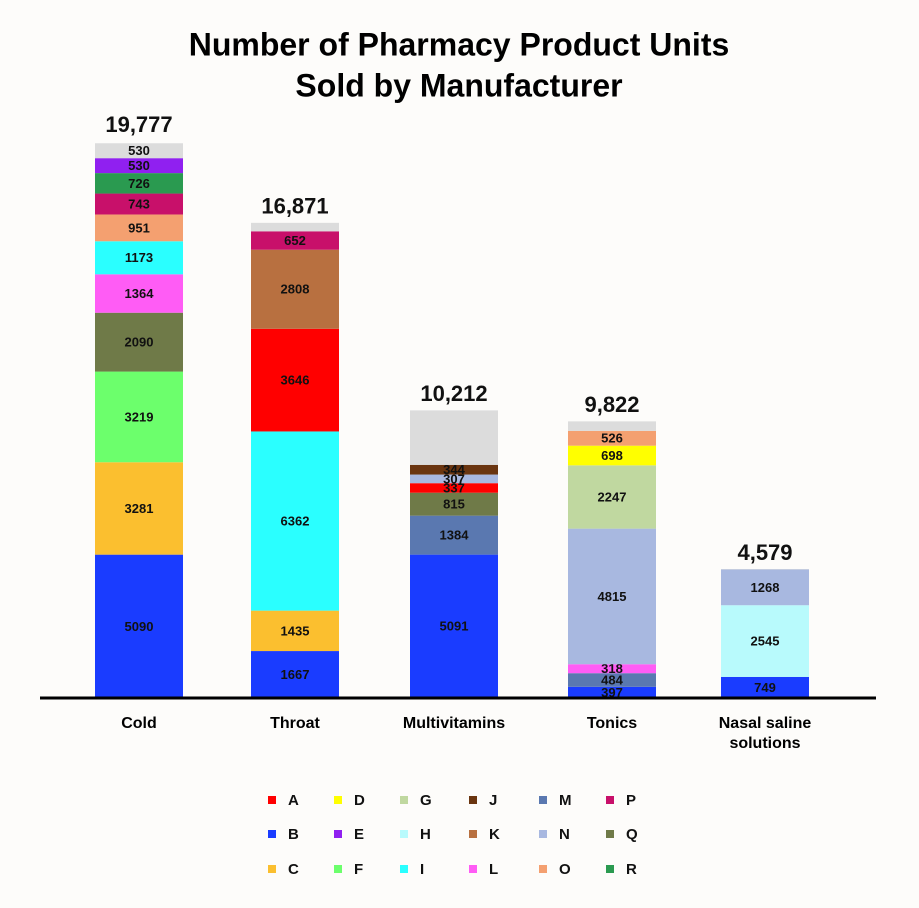 The image size is (919, 908). What do you see at coordinates (458, 85) in the screenshot?
I see `chart-title: Sold by Manufacturer` at bounding box center [458, 85].